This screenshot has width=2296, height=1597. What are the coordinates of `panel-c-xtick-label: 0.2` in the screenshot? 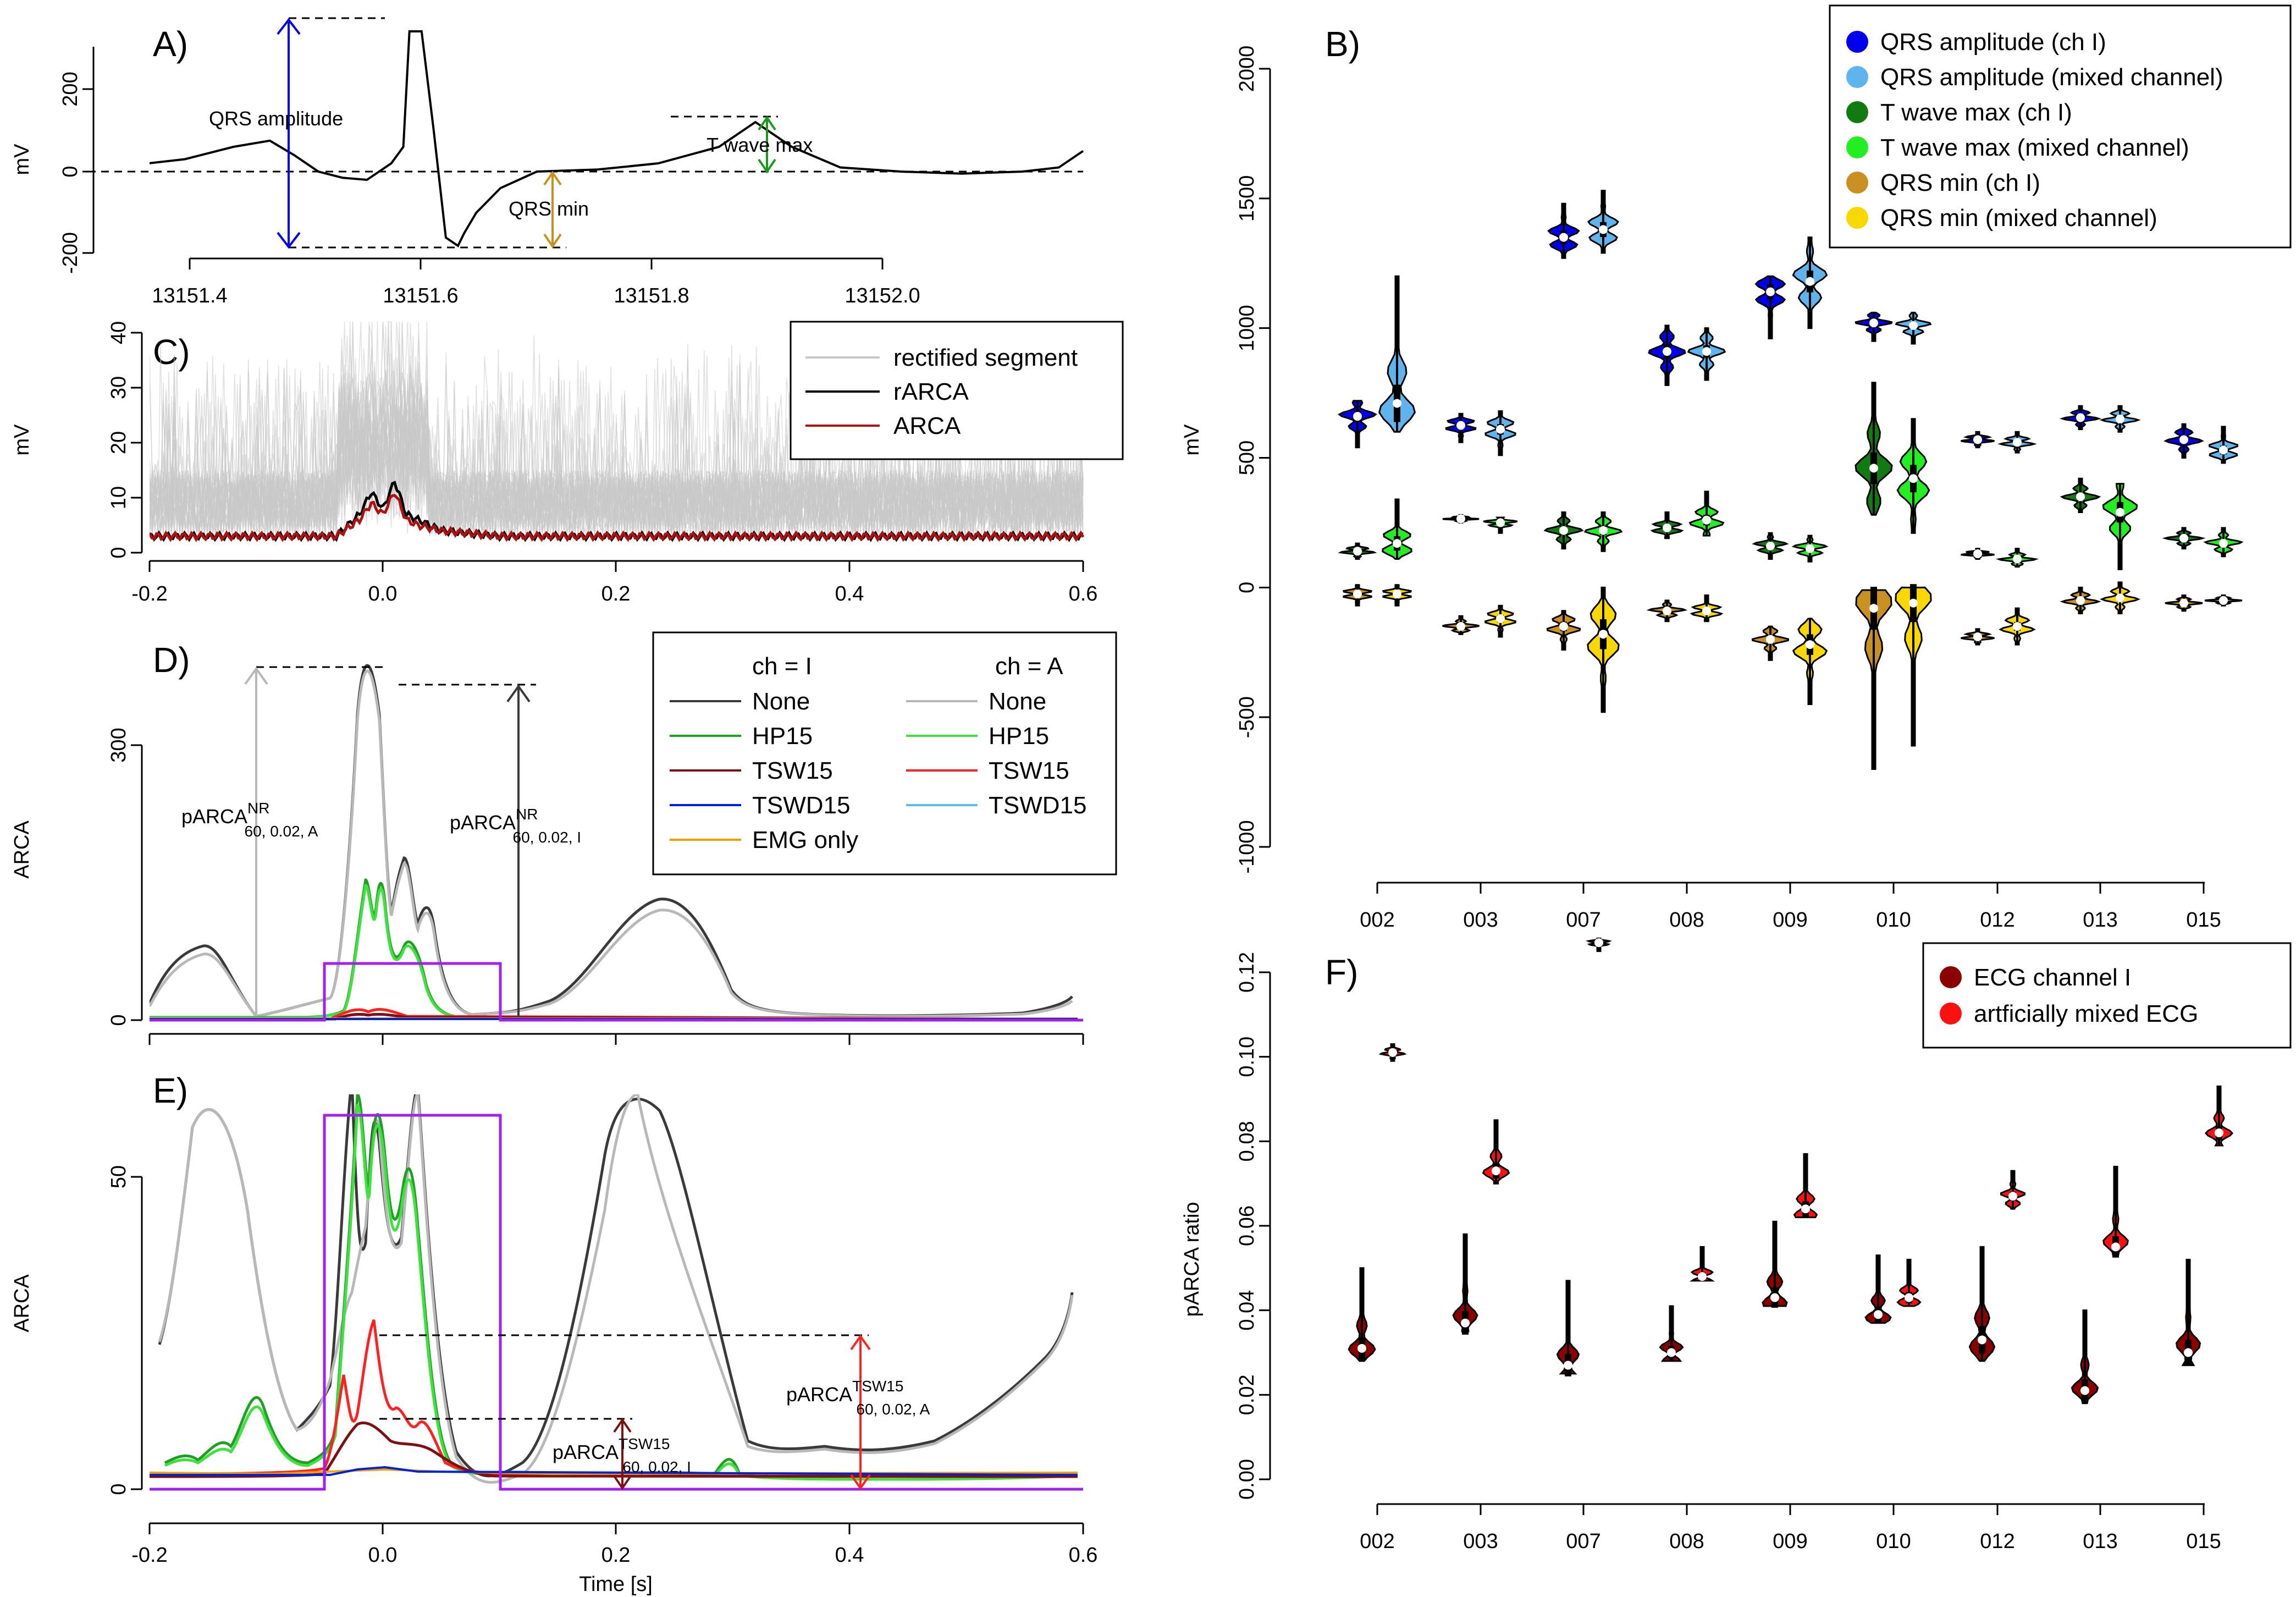 It's located at (616, 593).